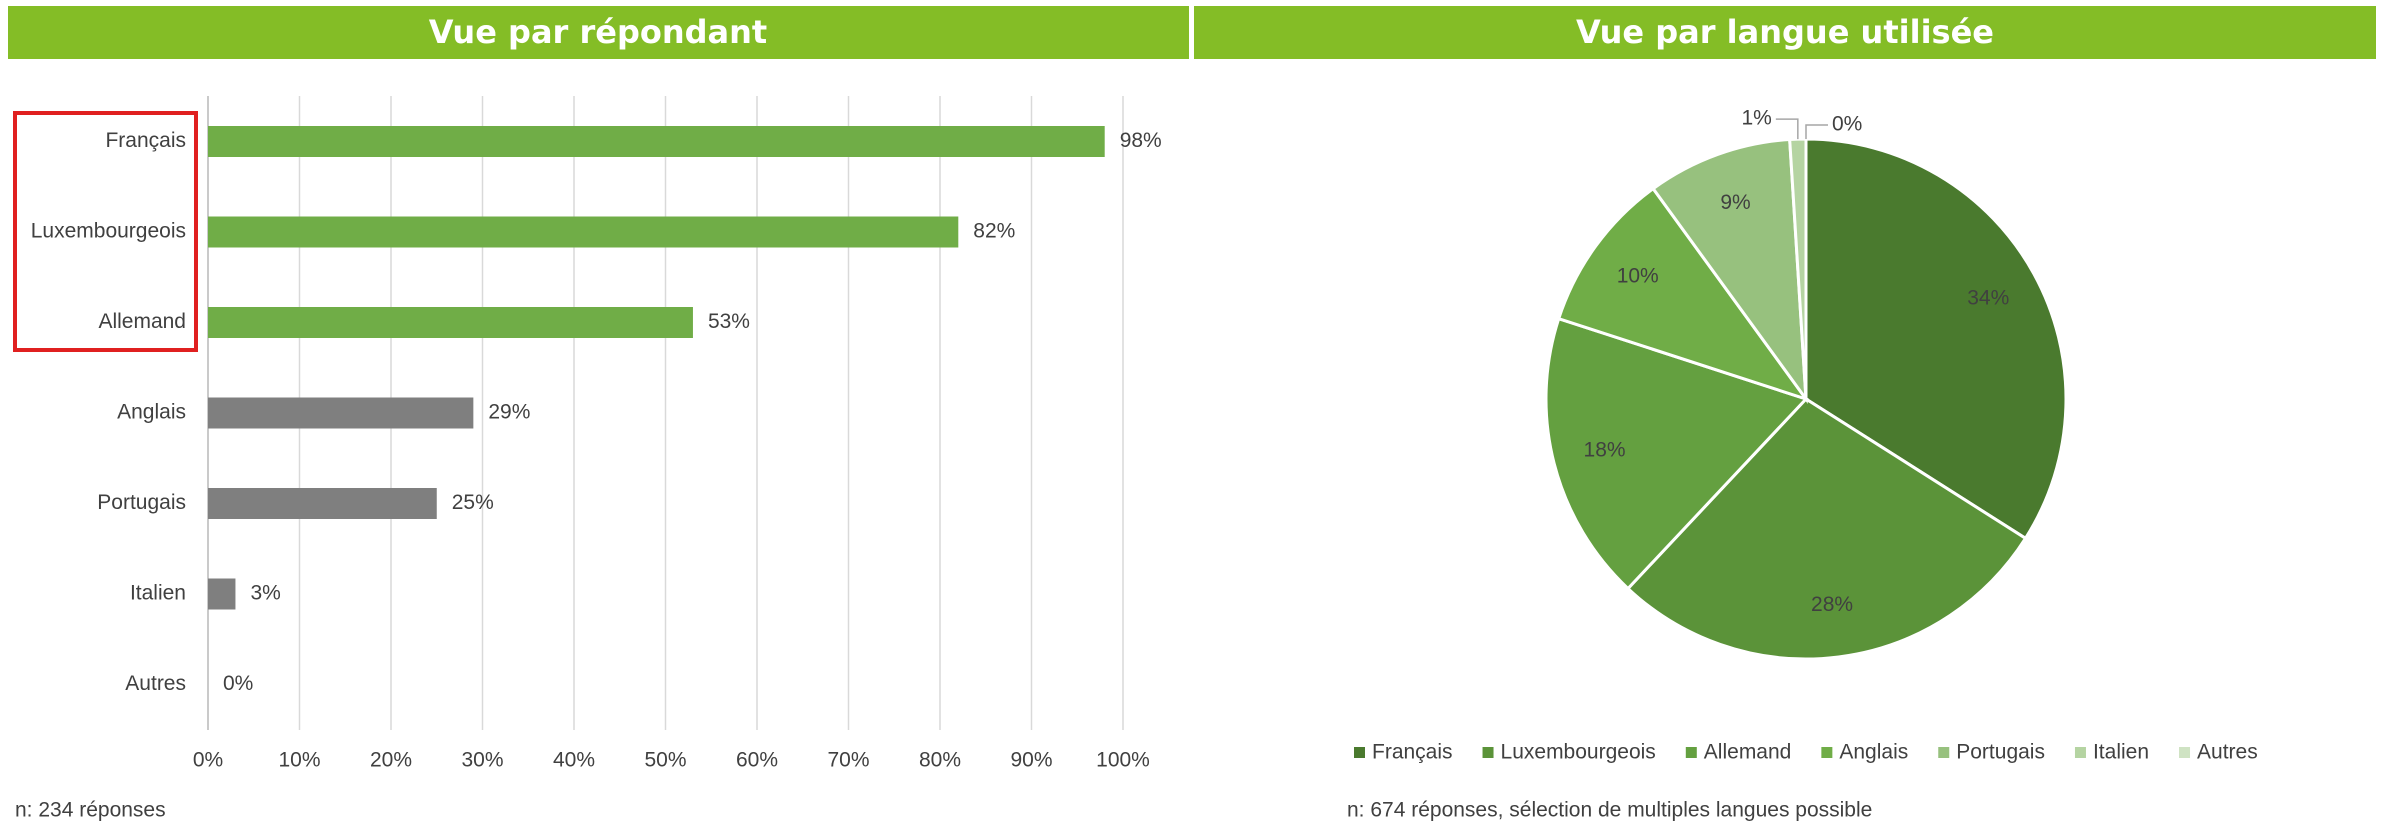 The image size is (2386, 823). What do you see at coordinates (2227, 752) in the screenshot?
I see `legend-label: Autres` at bounding box center [2227, 752].